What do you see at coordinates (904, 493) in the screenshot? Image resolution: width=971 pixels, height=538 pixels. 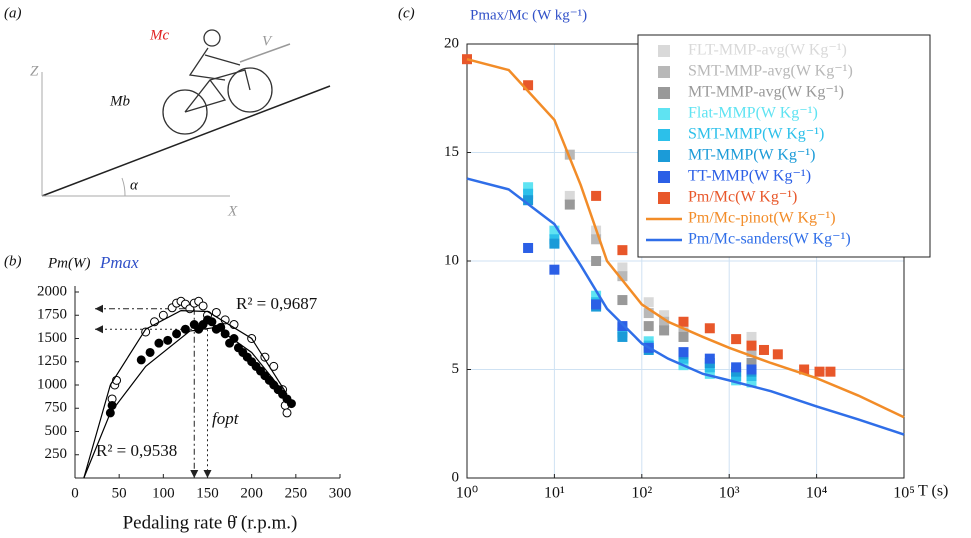 I see `x-tick-label: 10⁵` at bounding box center [904, 493].